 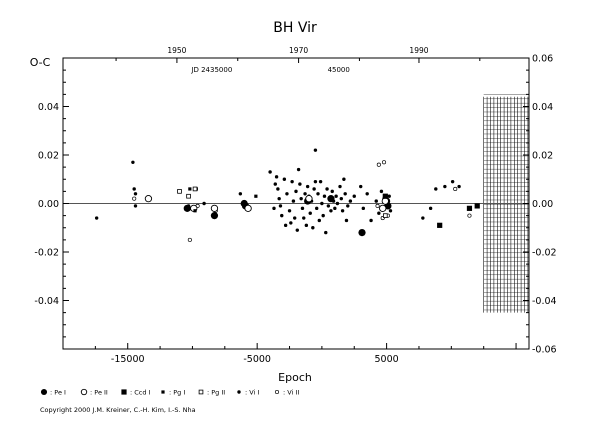 What do you see at coordinates (176, 50) in the screenshot?
I see `year-label: 1950` at bounding box center [176, 50].